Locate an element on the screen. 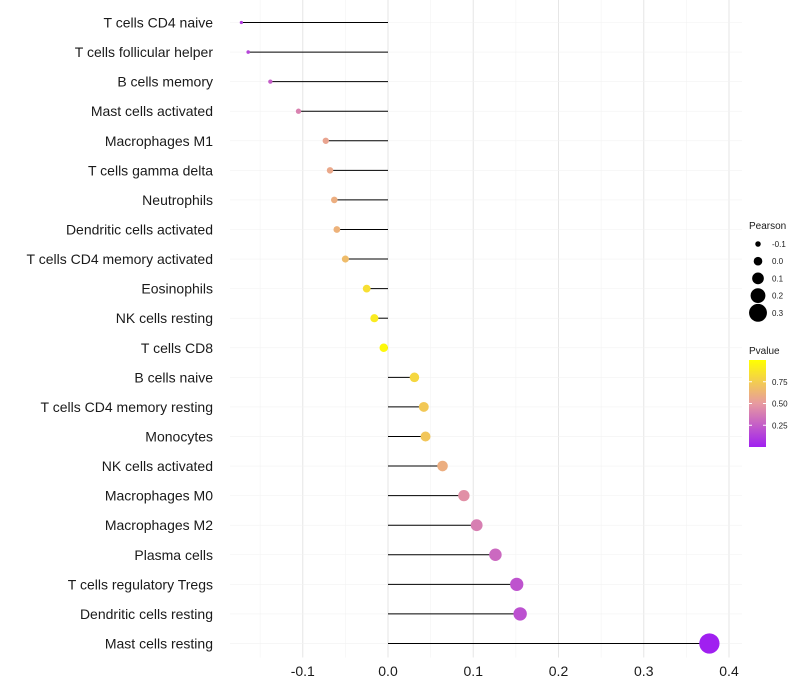 The height and width of the screenshot is (700, 800). size-legend-label: -0.1 is located at coordinates (779, 244).